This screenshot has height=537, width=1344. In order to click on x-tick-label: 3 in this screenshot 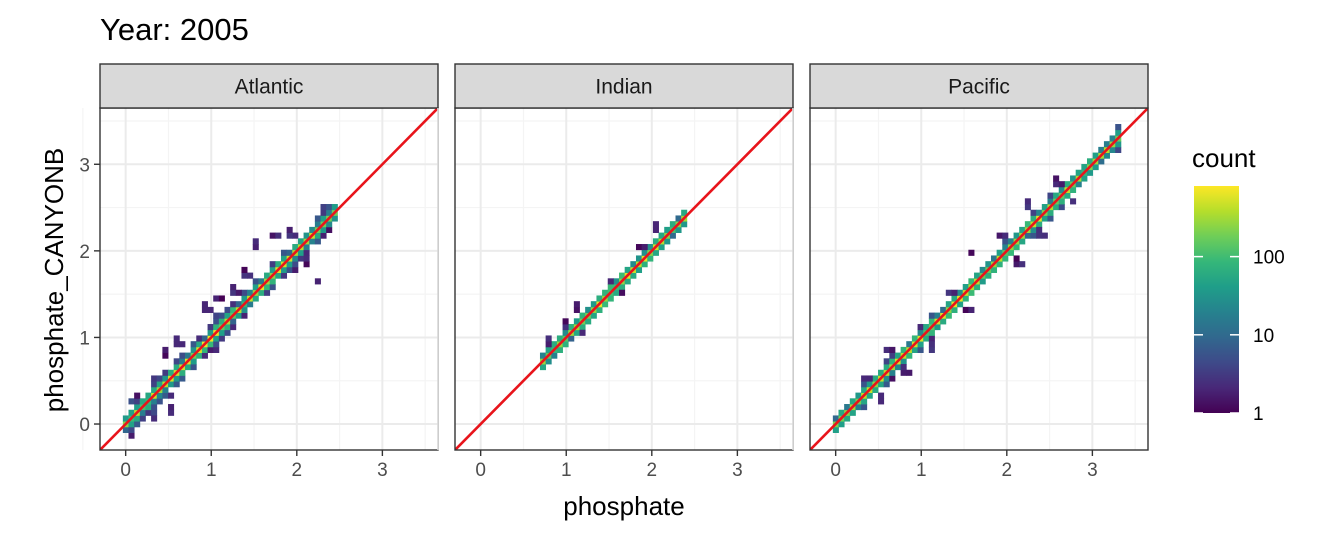, I will do `click(1092, 470)`.